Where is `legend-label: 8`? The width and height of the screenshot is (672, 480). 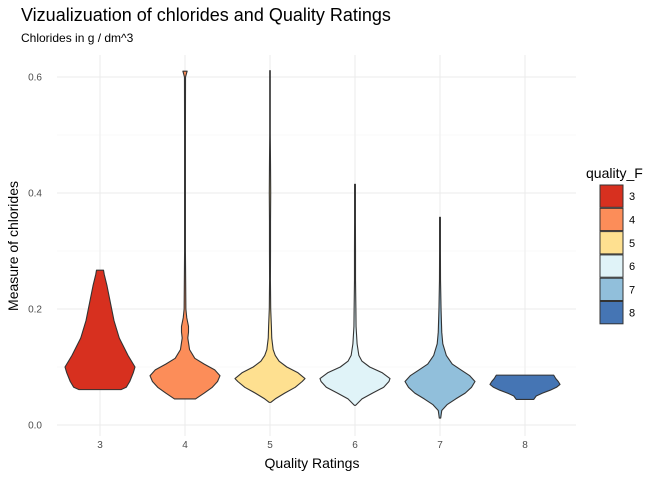 legend-label: 8 is located at coordinates (632, 314).